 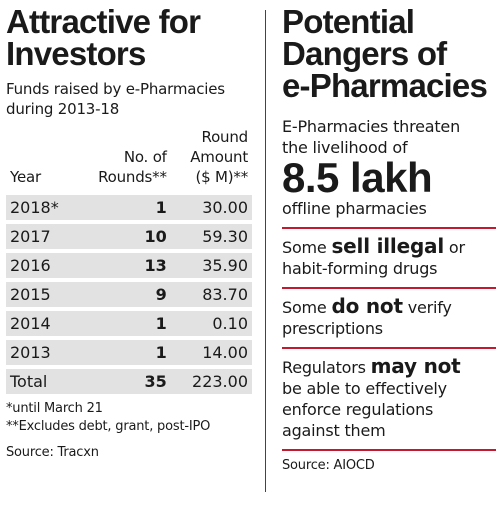 I want to click on table-row: 2018* 1 30.00, so click(x=129, y=207).